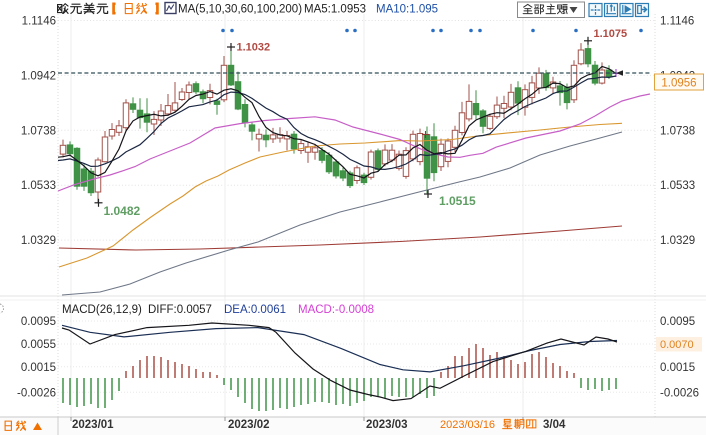 This screenshot has height=435, width=706. I want to click on svg-text: 2023/03, so click(387, 425).